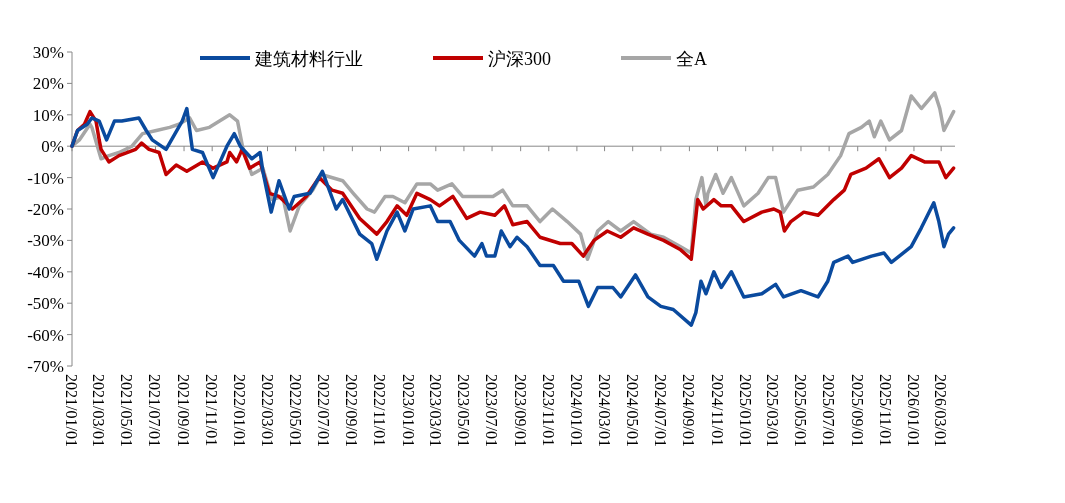 This screenshot has height=503, width=1065. What do you see at coordinates (45, 335) in the screenshot?
I see `y-tick-label: -60%` at bounding box center [45, 335].